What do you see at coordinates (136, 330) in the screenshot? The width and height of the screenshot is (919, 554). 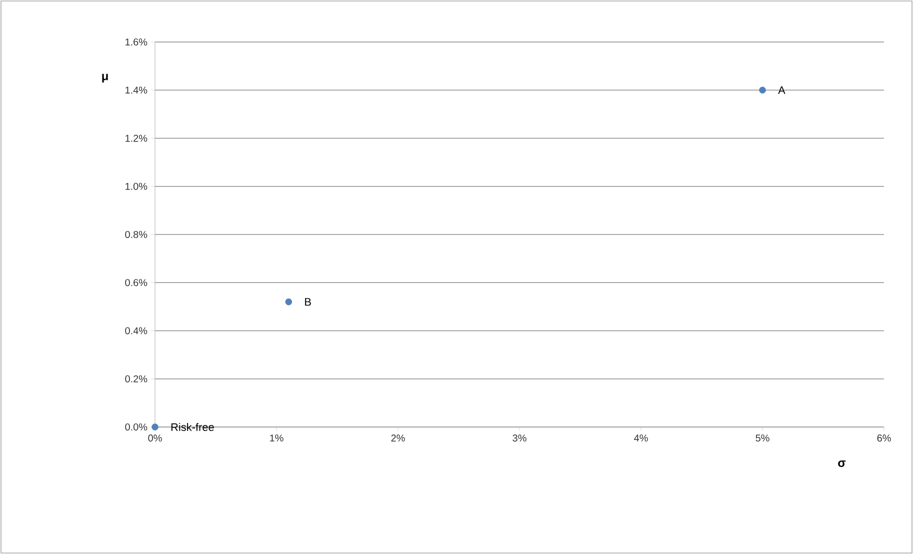 I see `y-tick-label: 0.4%` at bounding box center [136, 330].